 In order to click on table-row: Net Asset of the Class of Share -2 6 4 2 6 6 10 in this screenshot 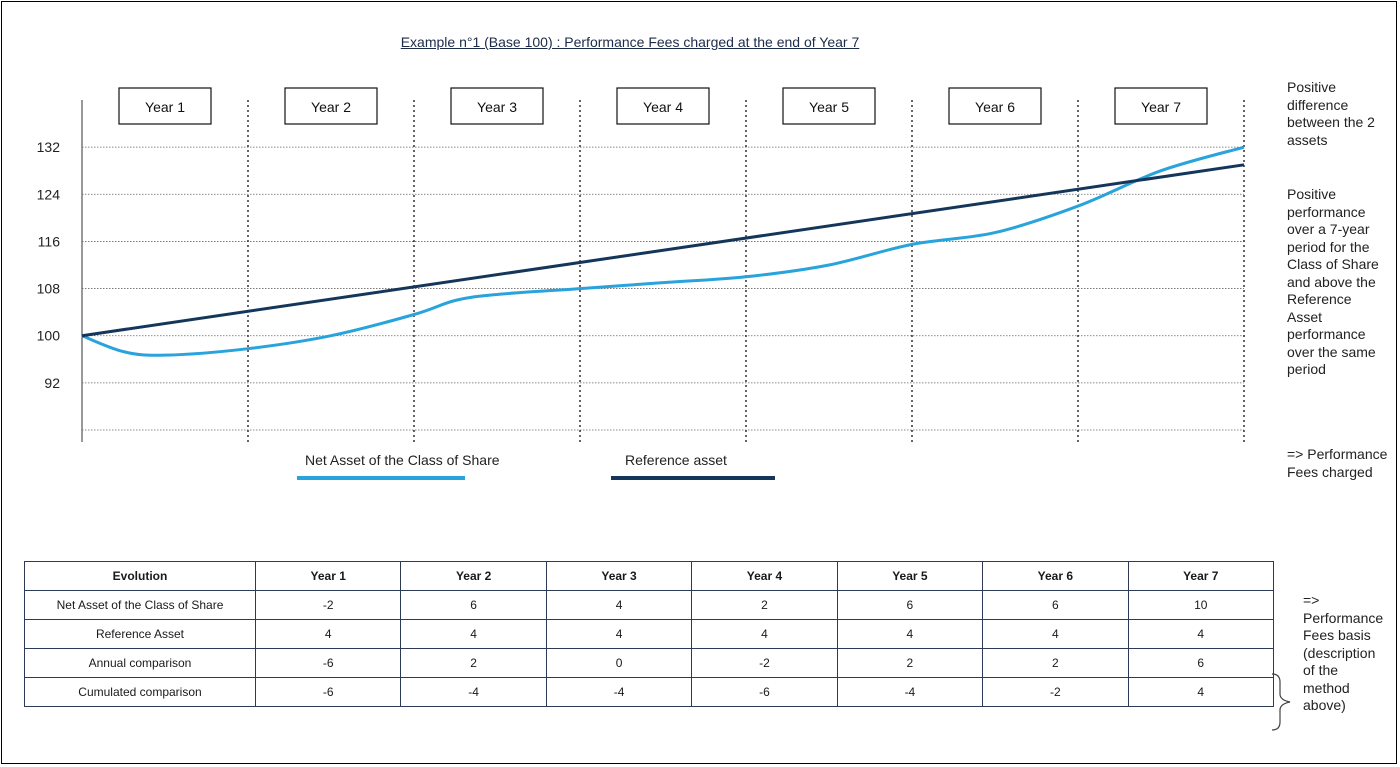, I will do `click(649, 605)`.